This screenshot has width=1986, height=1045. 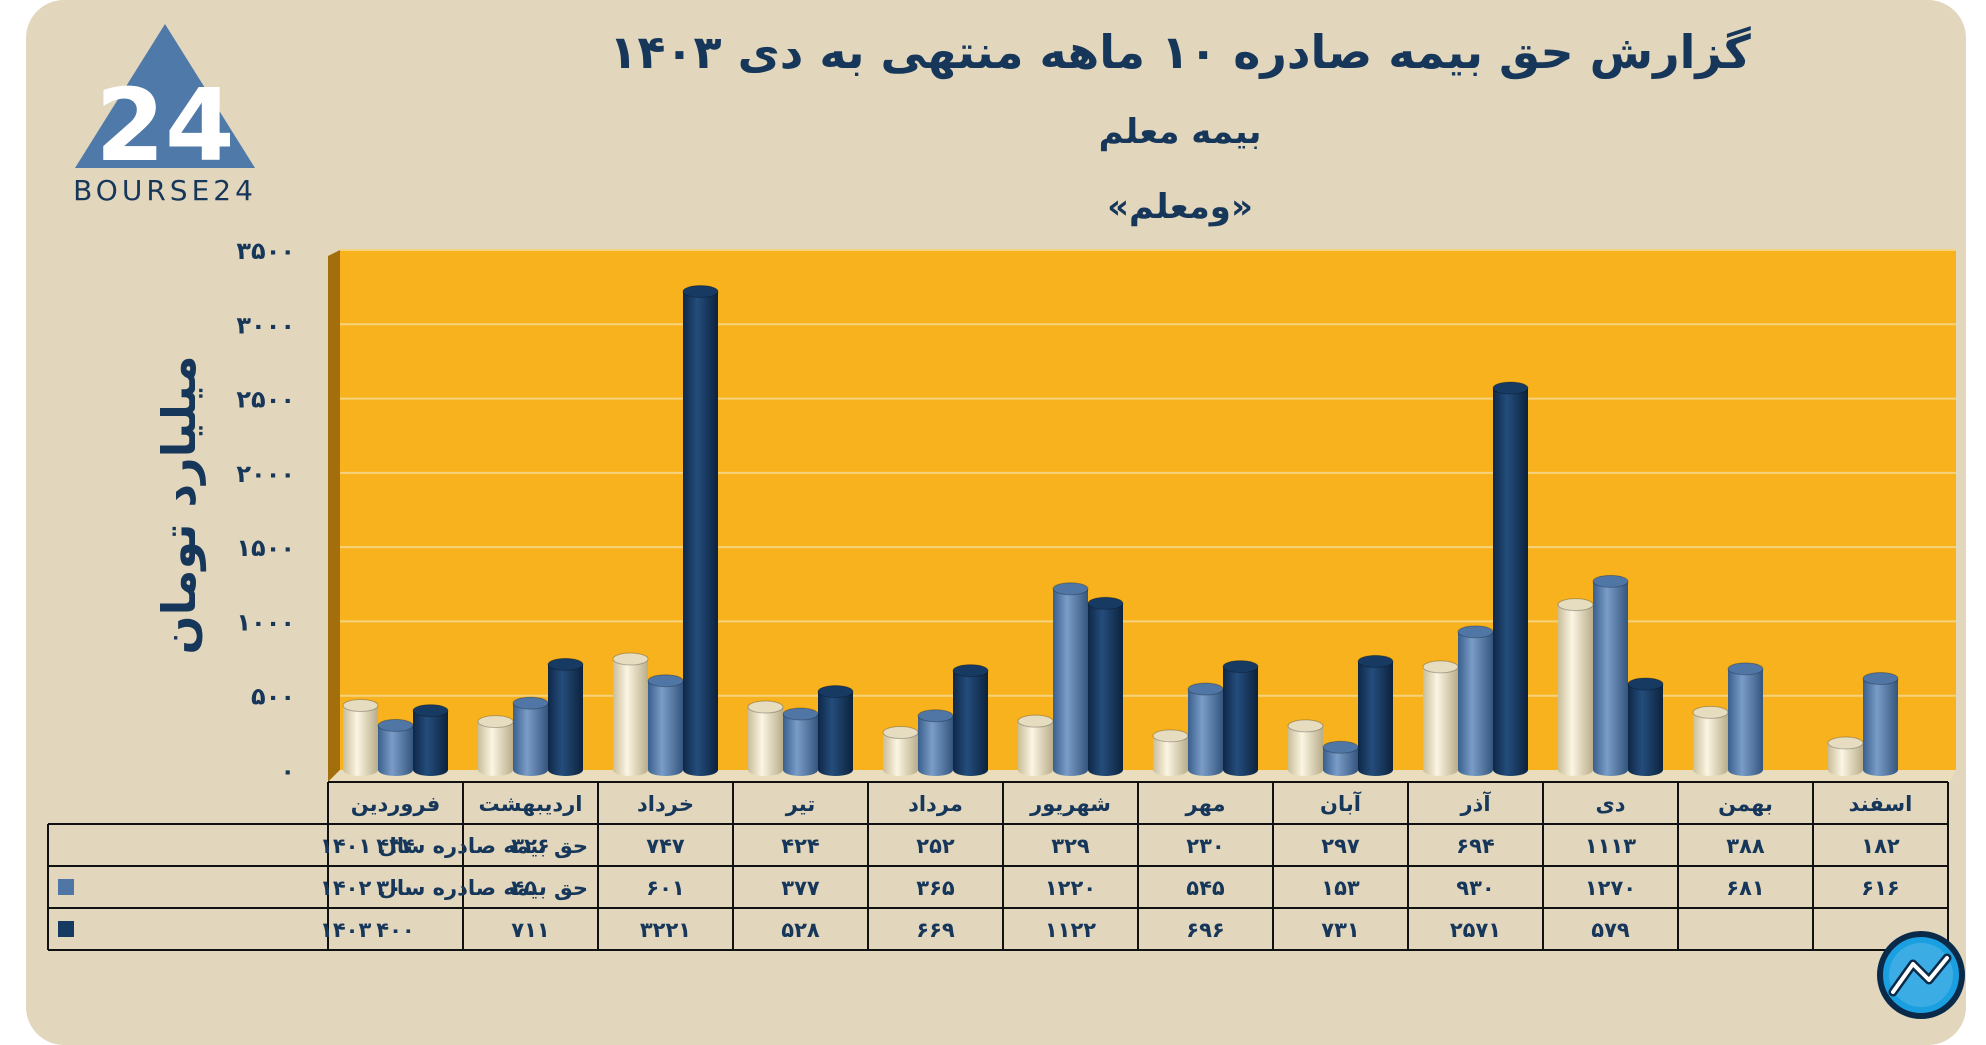 What do you see at coordinates (1881, 804) in the screenshot?
I see `x-tick-label: اسفند` at bounding box center [1881, 804].